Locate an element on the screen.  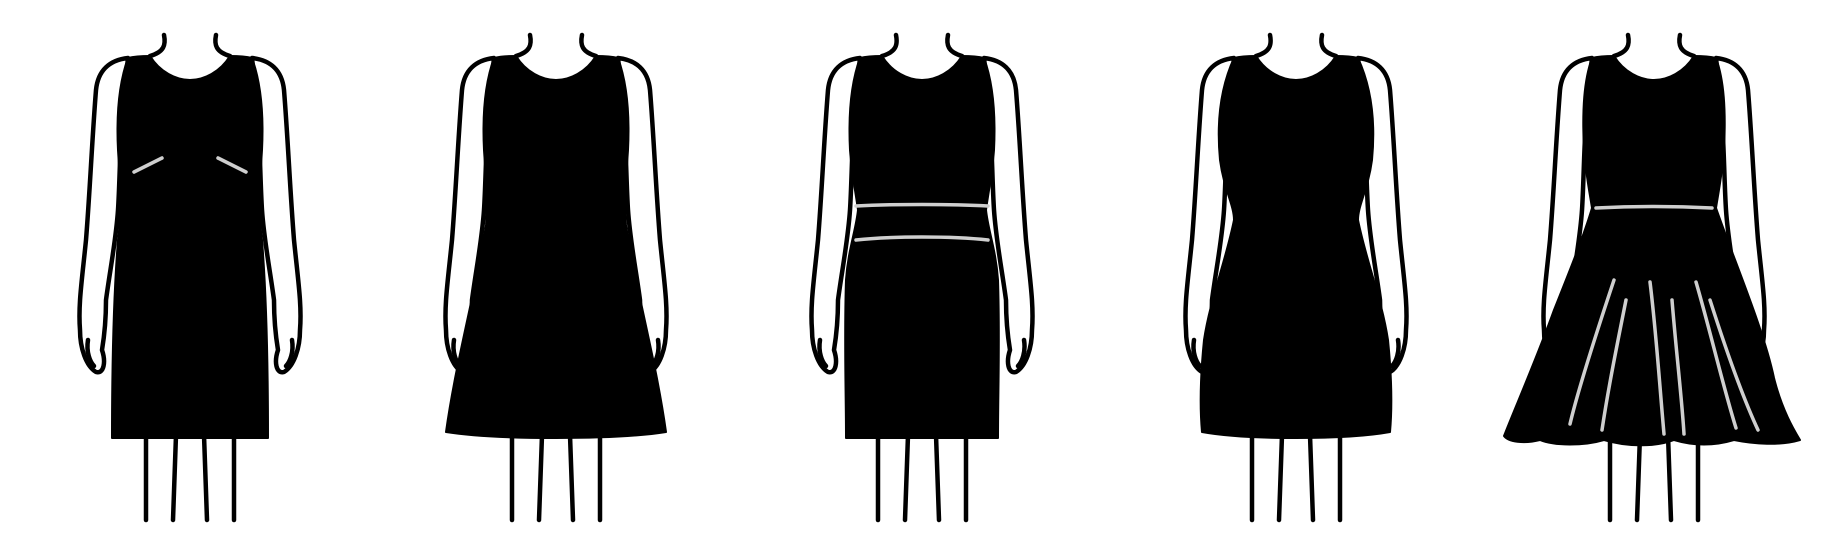
dress-fit-and-flare is located at coordinates (1296, 247).